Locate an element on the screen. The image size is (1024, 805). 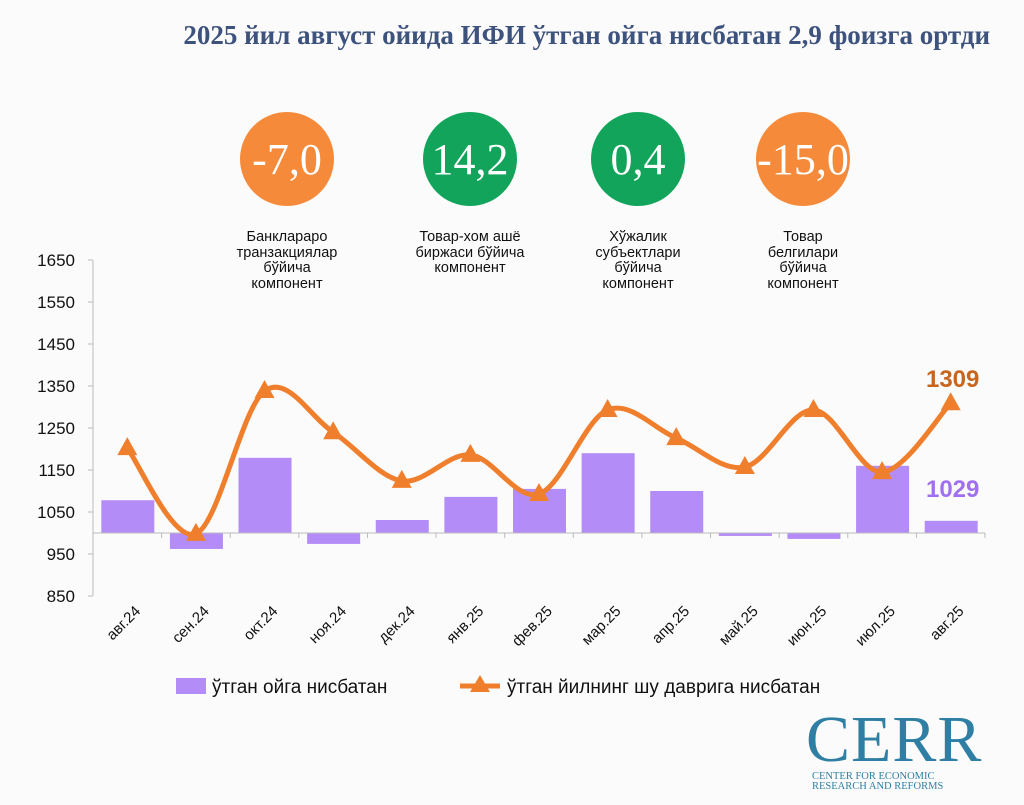
marker-мар.25 is located at coordinates (607, 407).